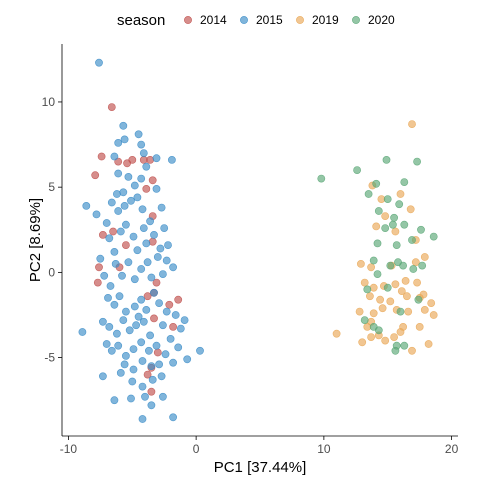 The image size is (480, 480). I want to click on y-tick-label-1: 0, so click(51, 272).